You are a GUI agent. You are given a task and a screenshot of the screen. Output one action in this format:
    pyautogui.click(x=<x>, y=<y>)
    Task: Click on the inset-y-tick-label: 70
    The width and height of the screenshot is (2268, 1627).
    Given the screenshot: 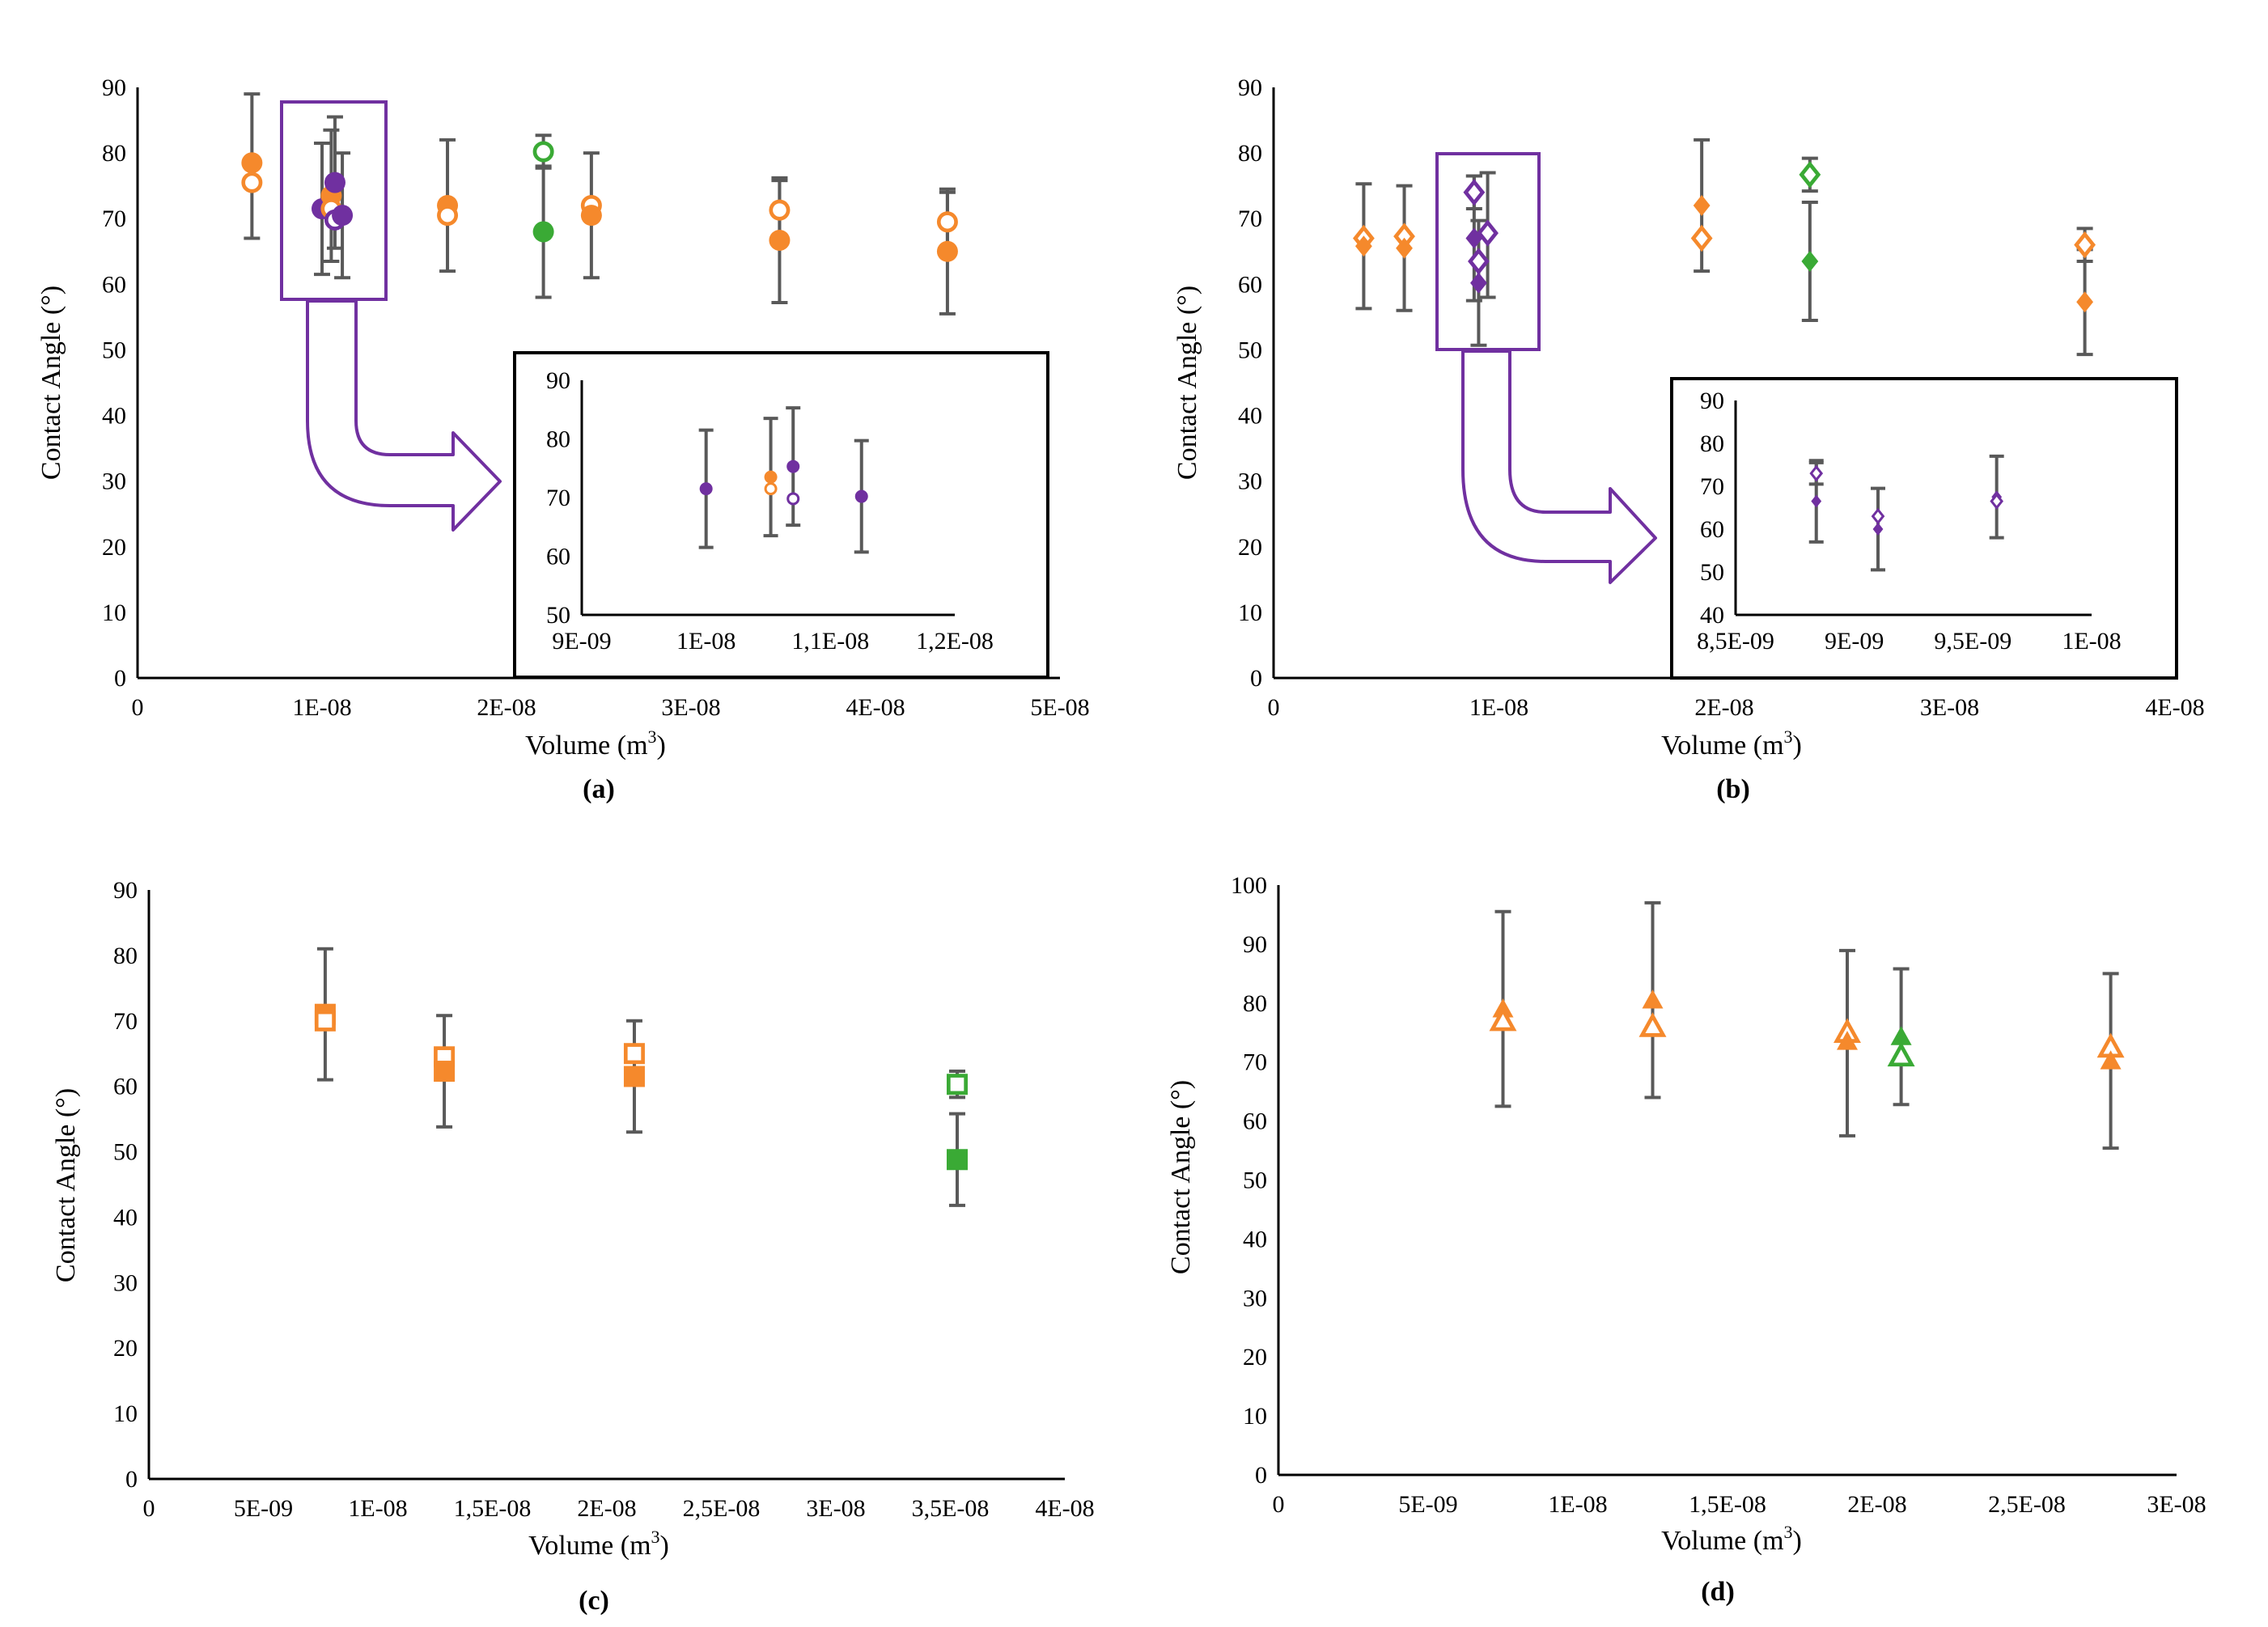 What is the action you would take?
    pyautogui.click(x=558, y=498)
    